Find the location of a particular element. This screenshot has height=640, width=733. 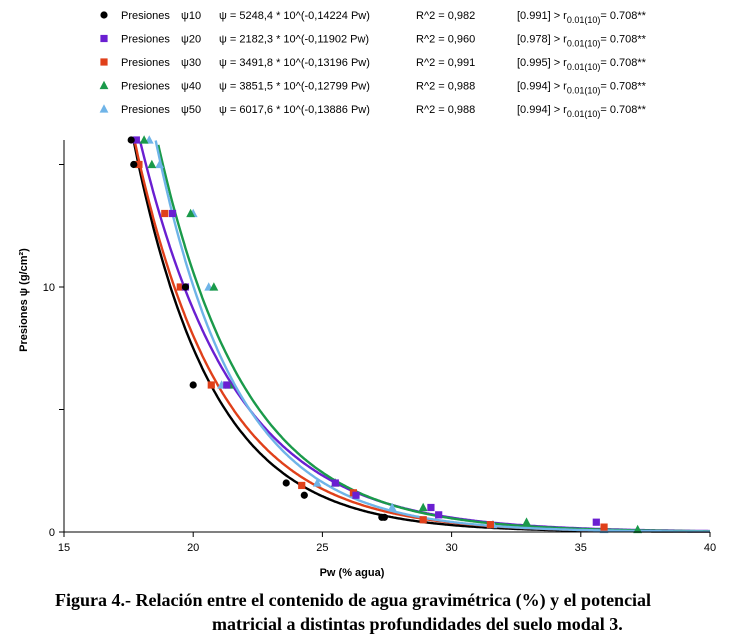

legend-series-subscript: ψ20 is located at coordinates (191, 40).